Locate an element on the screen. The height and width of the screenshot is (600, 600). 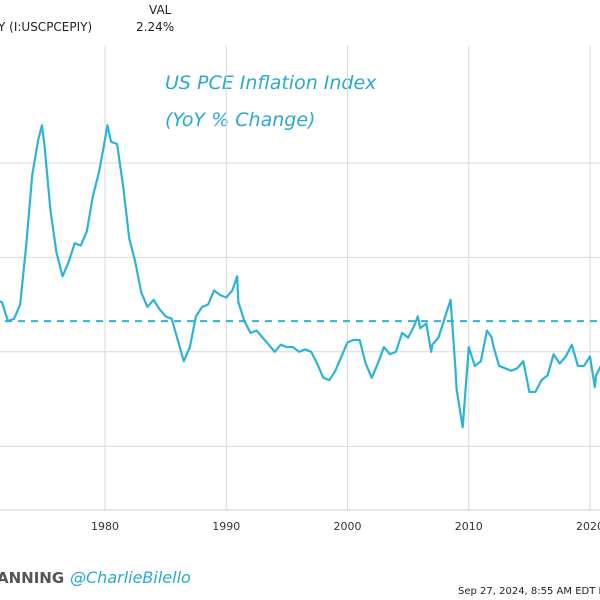
x-tick-label: 1980 is located at coordinates (105, 526).